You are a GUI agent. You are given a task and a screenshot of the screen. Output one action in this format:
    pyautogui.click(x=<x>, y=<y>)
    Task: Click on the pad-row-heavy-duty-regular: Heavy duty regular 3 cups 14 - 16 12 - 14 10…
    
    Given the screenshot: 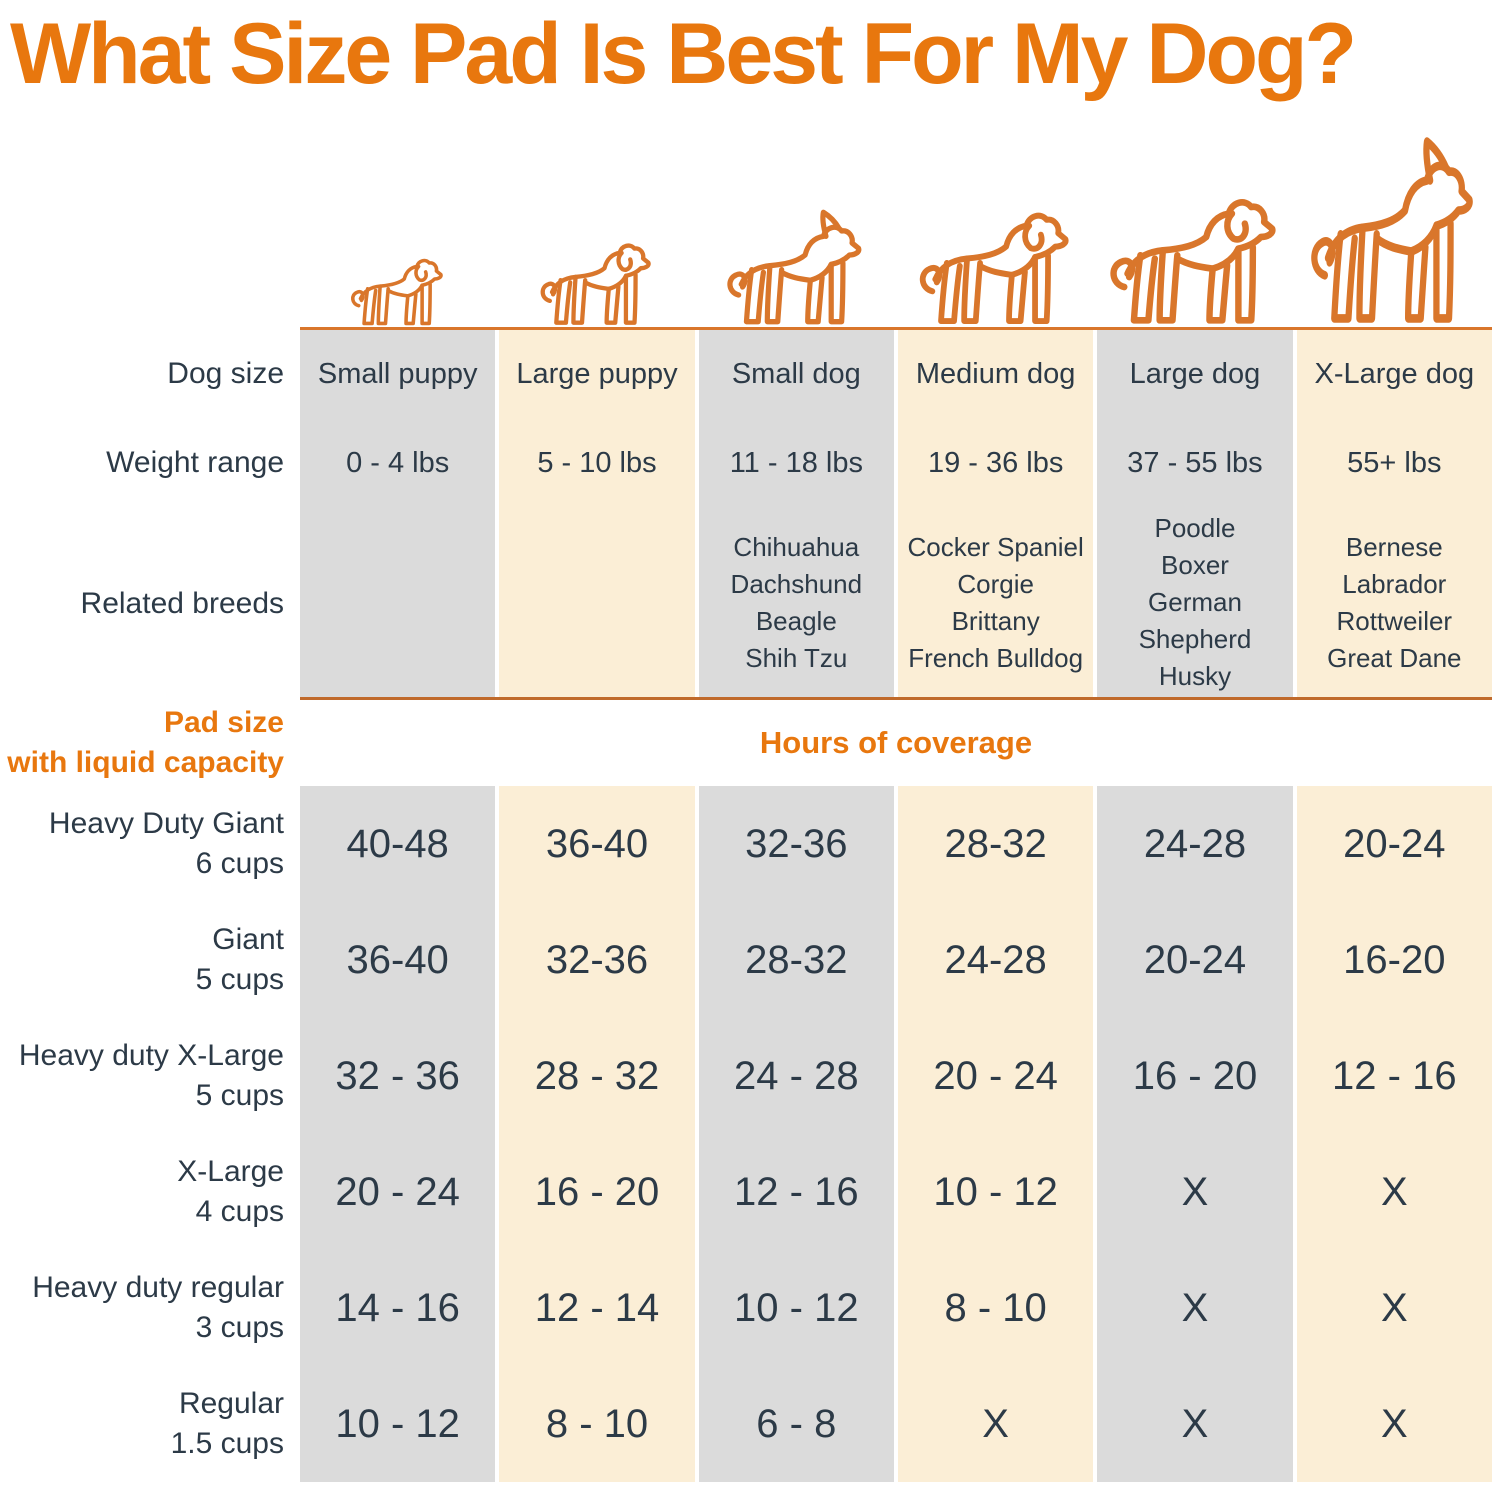 What is the action you would take?
    pyautogui.click(x=746, y=1308)
    